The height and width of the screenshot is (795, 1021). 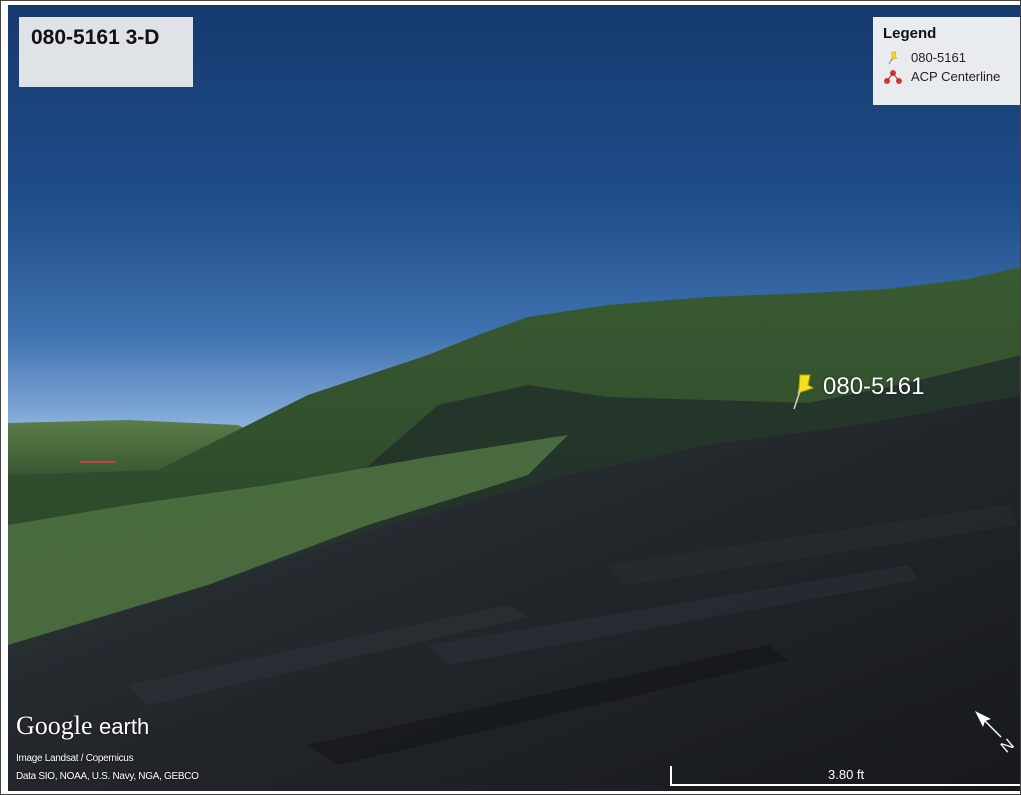 What do you see at coordinates (845, 785) in the screenshot?
I see `scale-line` at bounding box center [845, 785].